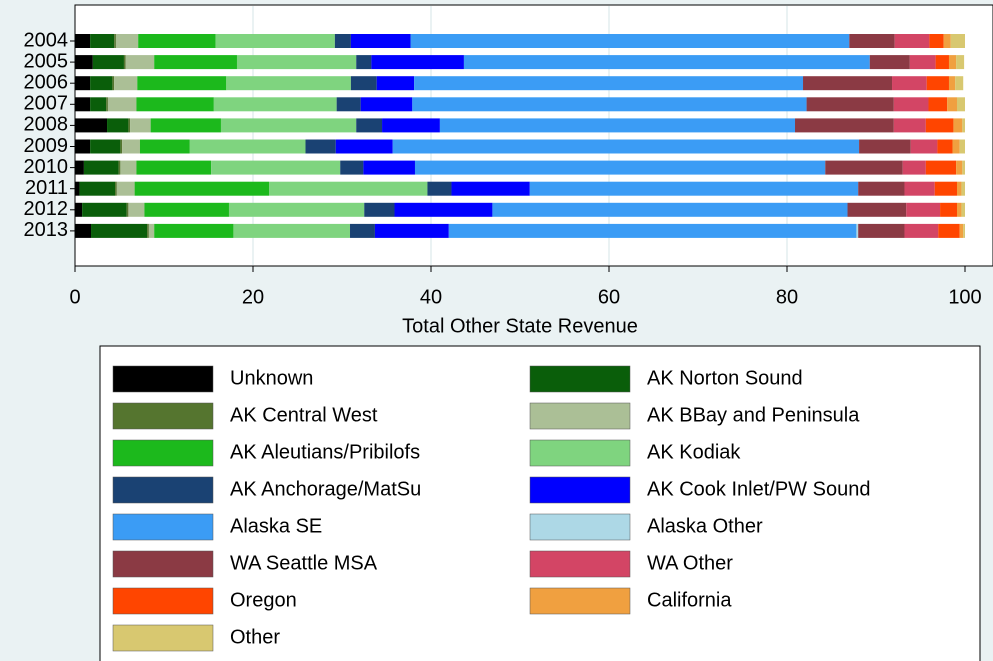 This screenshot has width=993, height=661. I want to click on y-tick-label: 2009, so click(46, 146).